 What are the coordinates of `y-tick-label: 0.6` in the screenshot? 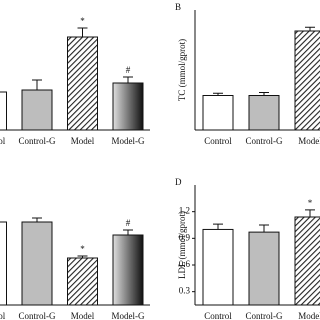 It's located at (185, 264).